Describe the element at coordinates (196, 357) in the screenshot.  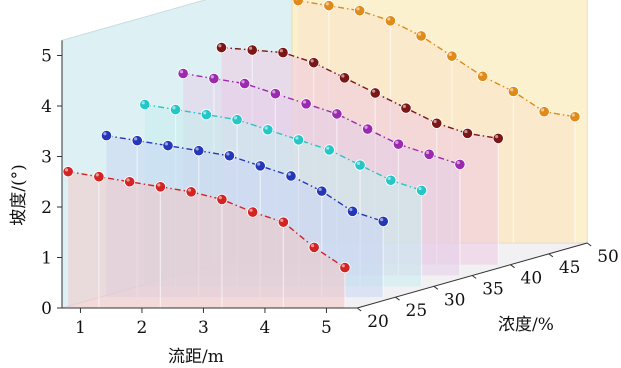
I see `x-axis-label: 流距/m` at that location.